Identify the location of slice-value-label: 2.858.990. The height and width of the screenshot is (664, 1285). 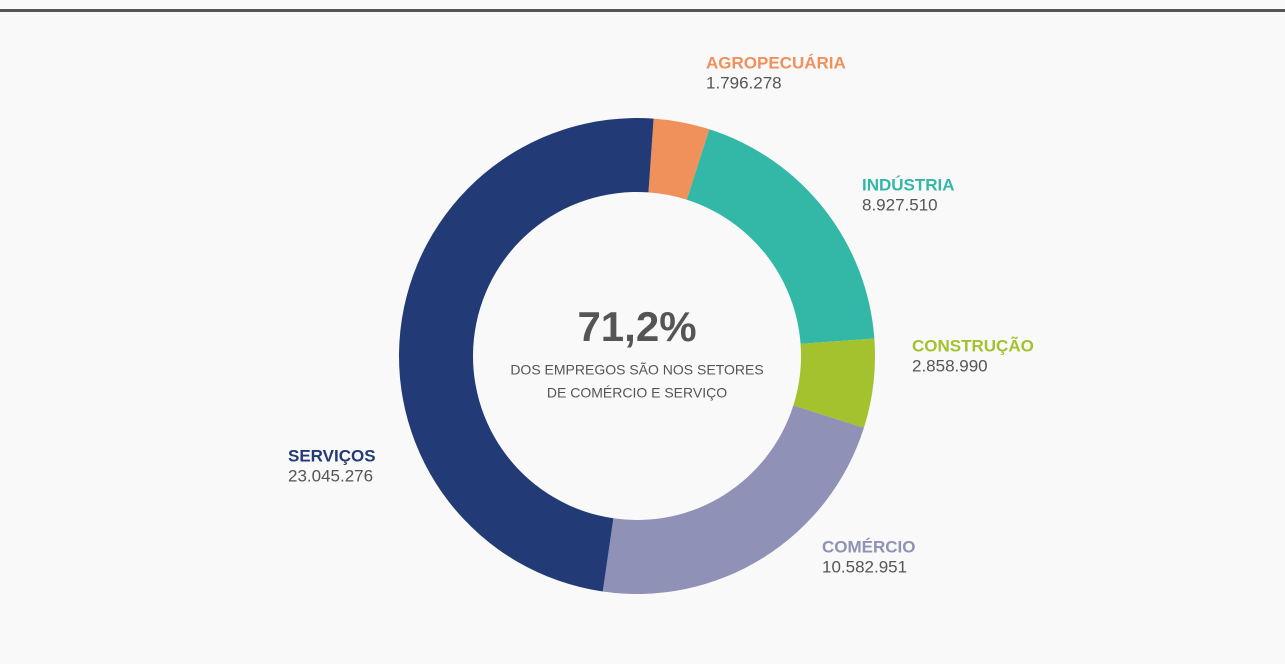
(950, 365).